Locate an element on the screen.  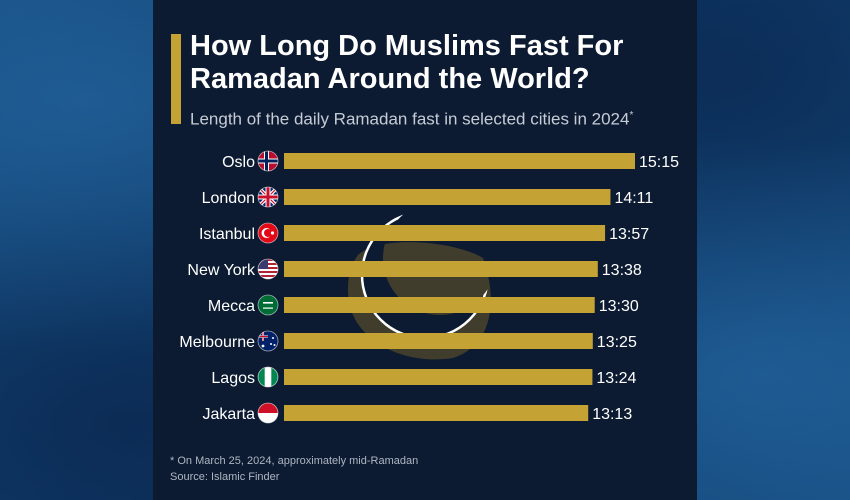
usa-flag-icon is located at coordinates (268, 269).